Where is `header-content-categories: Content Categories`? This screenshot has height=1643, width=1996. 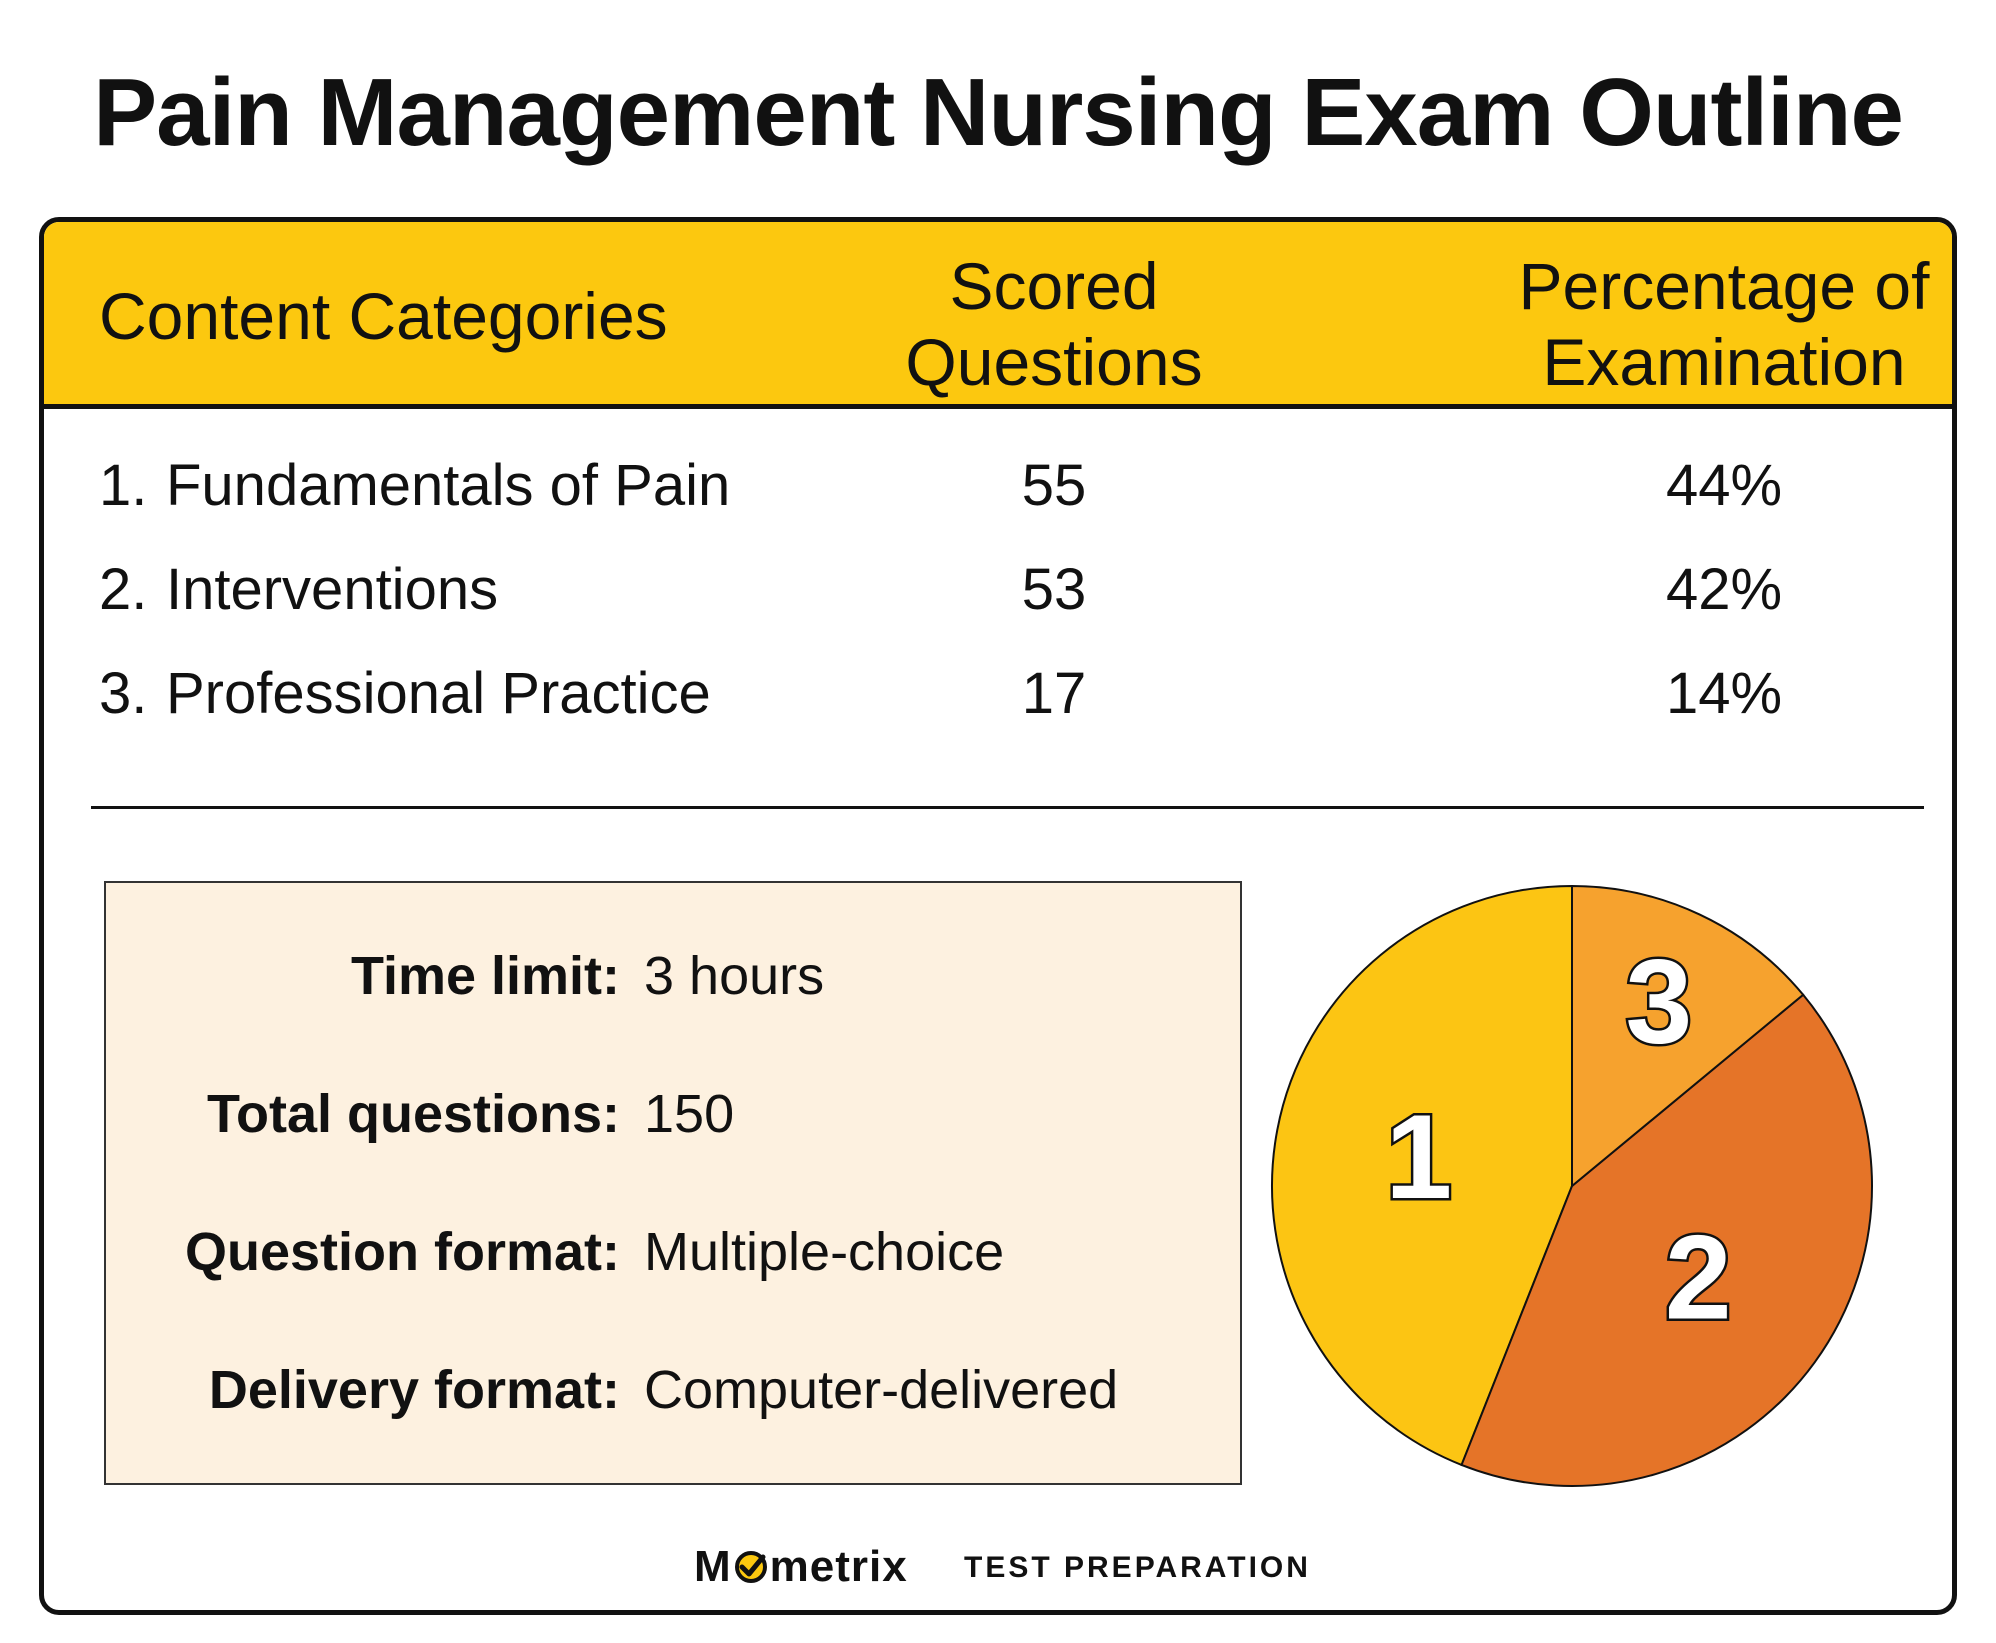 header-content-categories: Content Categories is located at coordinates (383, 316).